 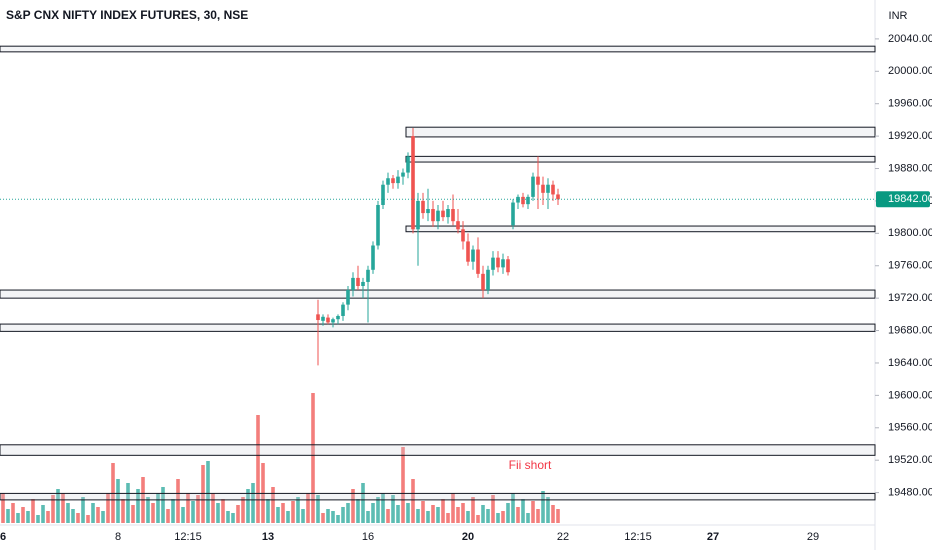 I want to click on annotation: Fii short, so click(x=530, y=465).